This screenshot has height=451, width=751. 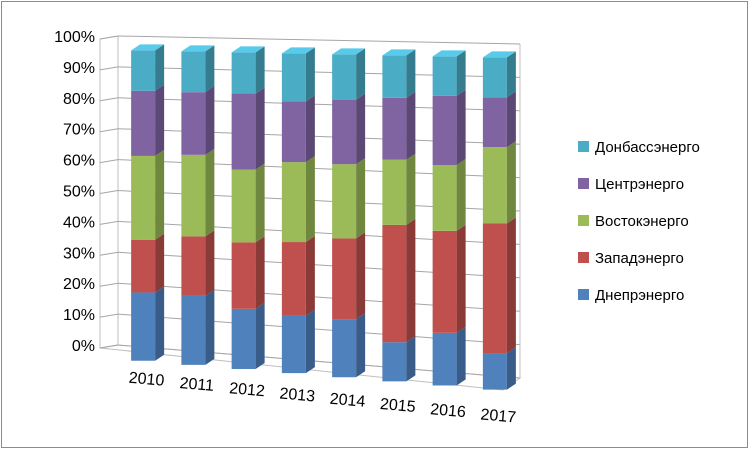 I want to click on x-tick-label: 2010, so click(x=146, y=380).